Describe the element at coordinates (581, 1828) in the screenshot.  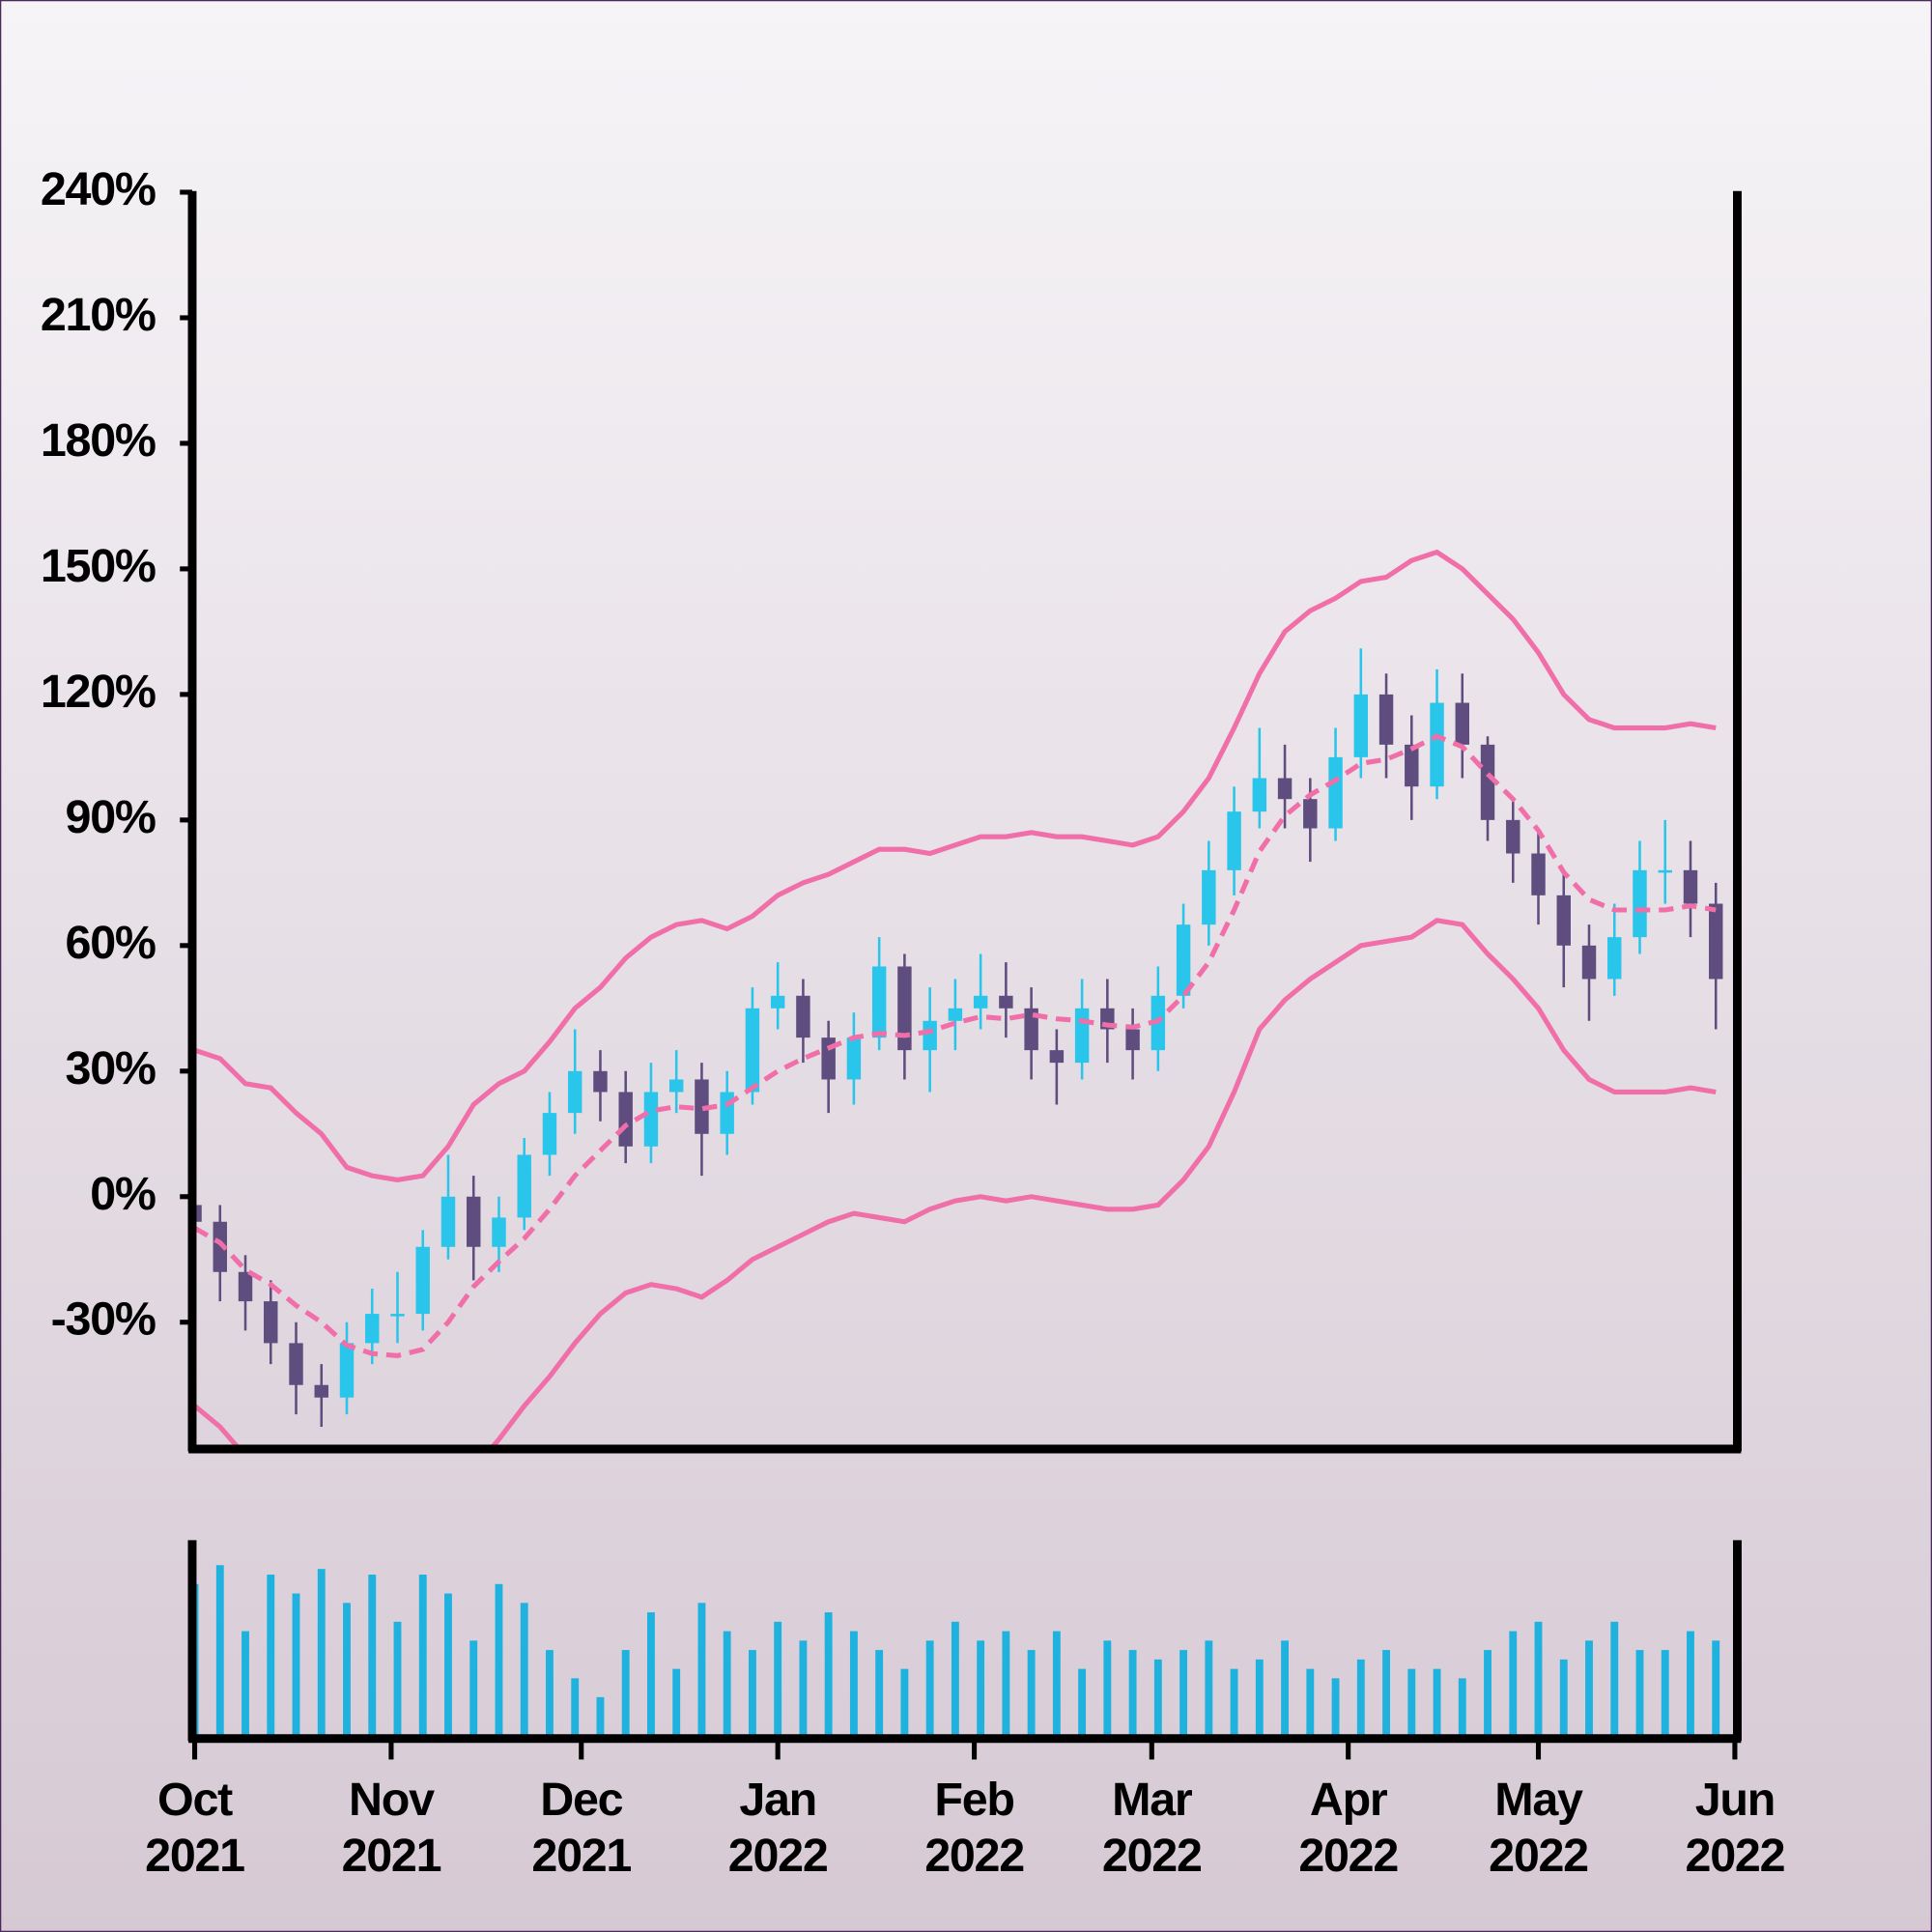
I see `x-tick-label: Dec 2021` at that location.